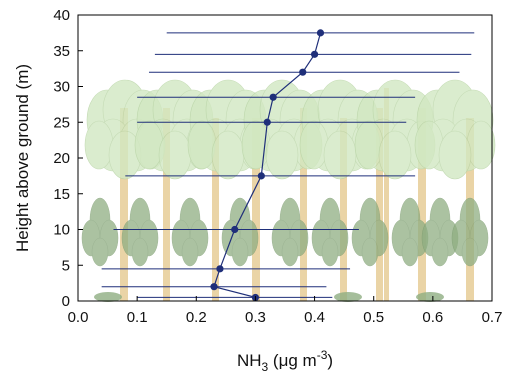 This screenshot has height=382, width=506. What do you see at coordinates (492, 317) in the screenshot?
I see `x-tick-label-7: 0.7` at bounding box center [492, 317].